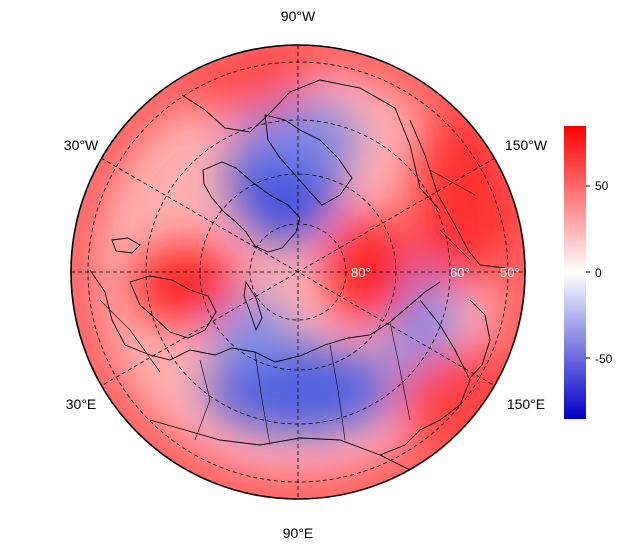 The width and height of the screenshot is (625, 557). Describe the element at coordinates (480, 339) in the screenshot. I see `coastline-kamchatka` at that location.